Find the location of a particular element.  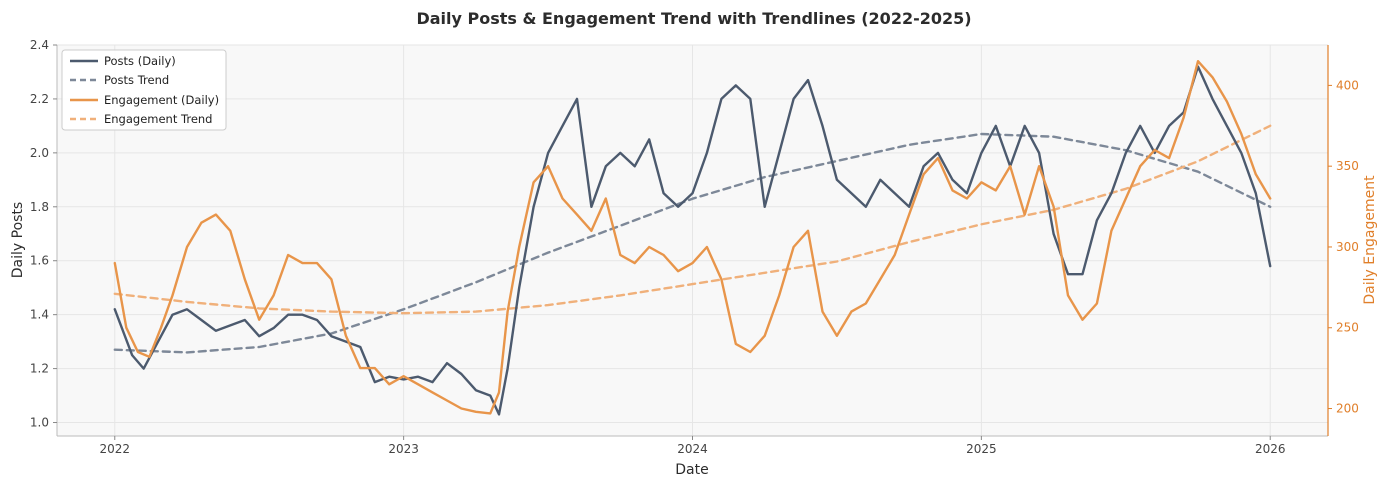

y-left-tick-label: 1.4 is located at coordinates (39, 315).